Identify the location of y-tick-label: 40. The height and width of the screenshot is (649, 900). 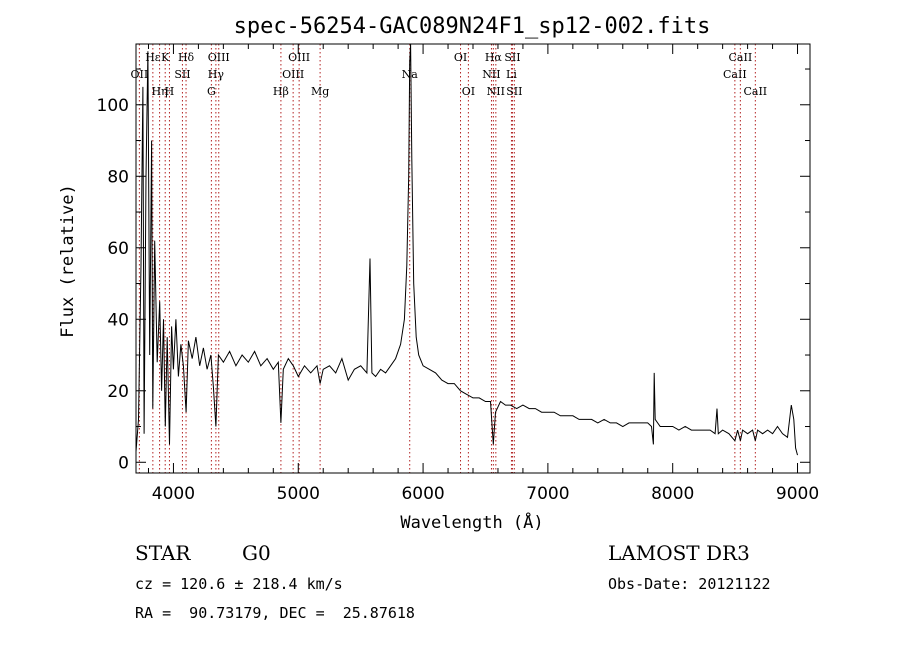
(118, 320).